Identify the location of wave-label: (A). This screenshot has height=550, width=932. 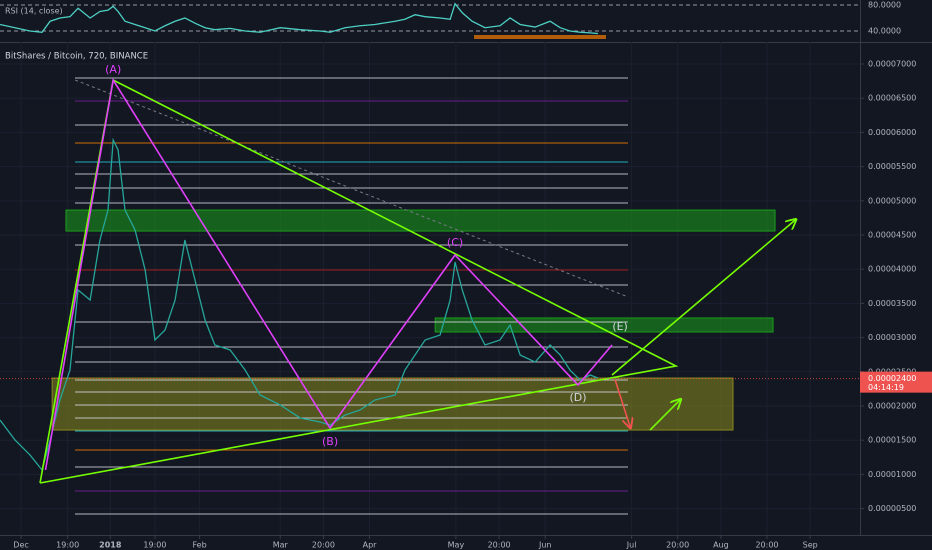
(113, 69).